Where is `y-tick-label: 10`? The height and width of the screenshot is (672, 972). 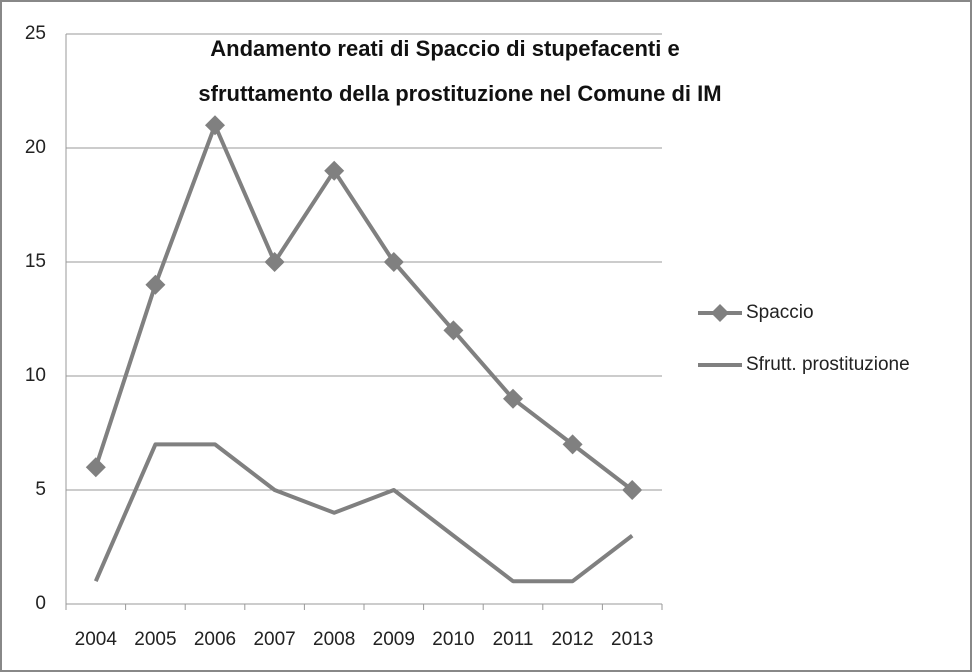 y-tick-label: 10 is located at coordinates (35, 375).